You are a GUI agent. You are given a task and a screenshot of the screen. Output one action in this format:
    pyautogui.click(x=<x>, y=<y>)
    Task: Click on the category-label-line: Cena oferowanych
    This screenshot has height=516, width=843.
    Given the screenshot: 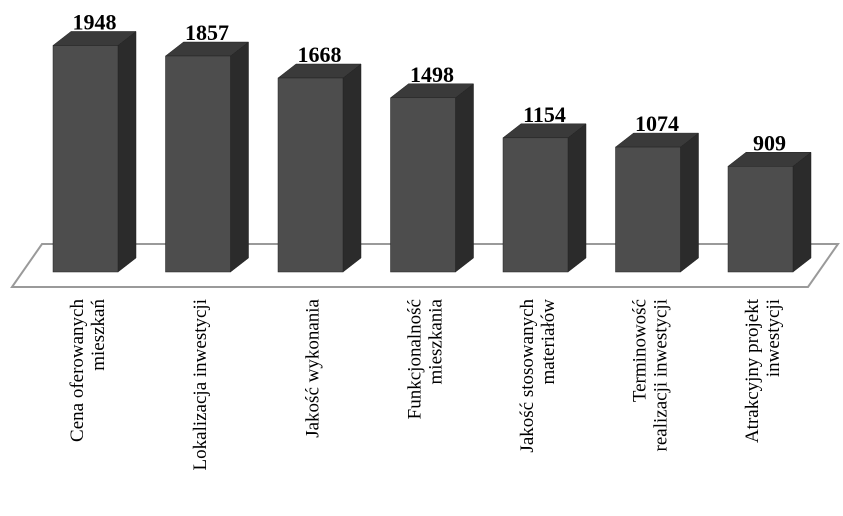 What is the action you would take?
    pyautogui.click(x=77, y=370)
    